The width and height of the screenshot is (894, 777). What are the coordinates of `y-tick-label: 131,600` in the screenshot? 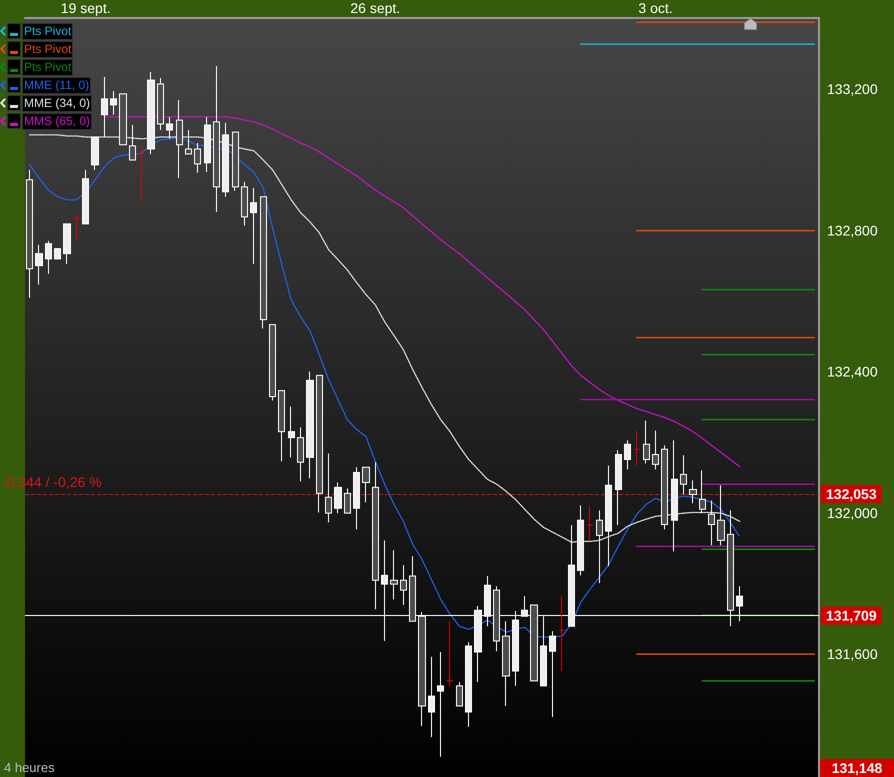 It's located at (852, 654).